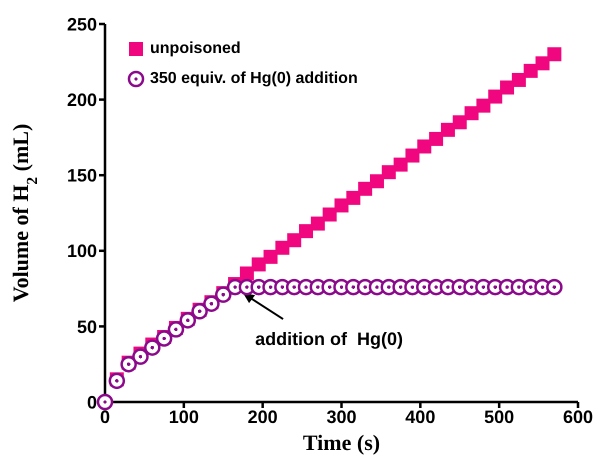 The image size is (602, 467). I want to click on y-tick-label: 200, so click(81, 100).